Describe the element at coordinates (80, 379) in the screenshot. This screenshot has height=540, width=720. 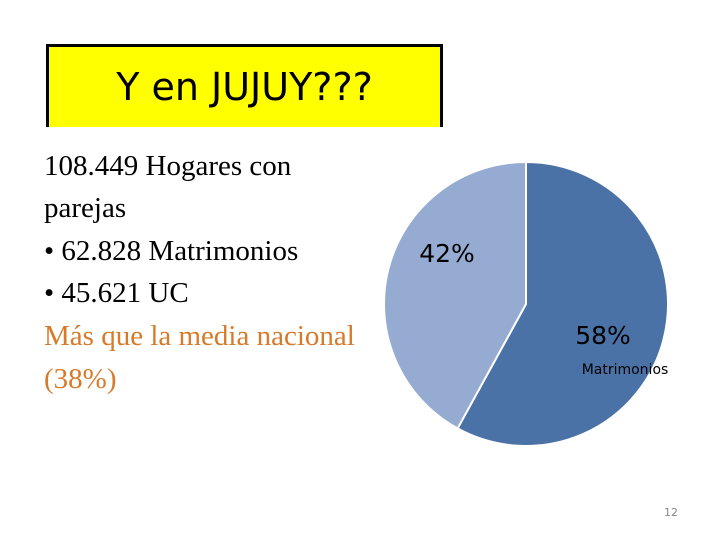
I see `body-line: (38%)` at that location.